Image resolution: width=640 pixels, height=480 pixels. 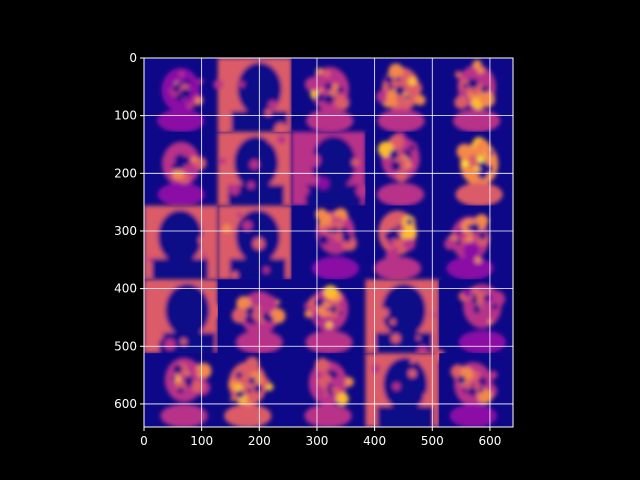 I want to click on tile-r3-c3, so click(x=402, y=317).